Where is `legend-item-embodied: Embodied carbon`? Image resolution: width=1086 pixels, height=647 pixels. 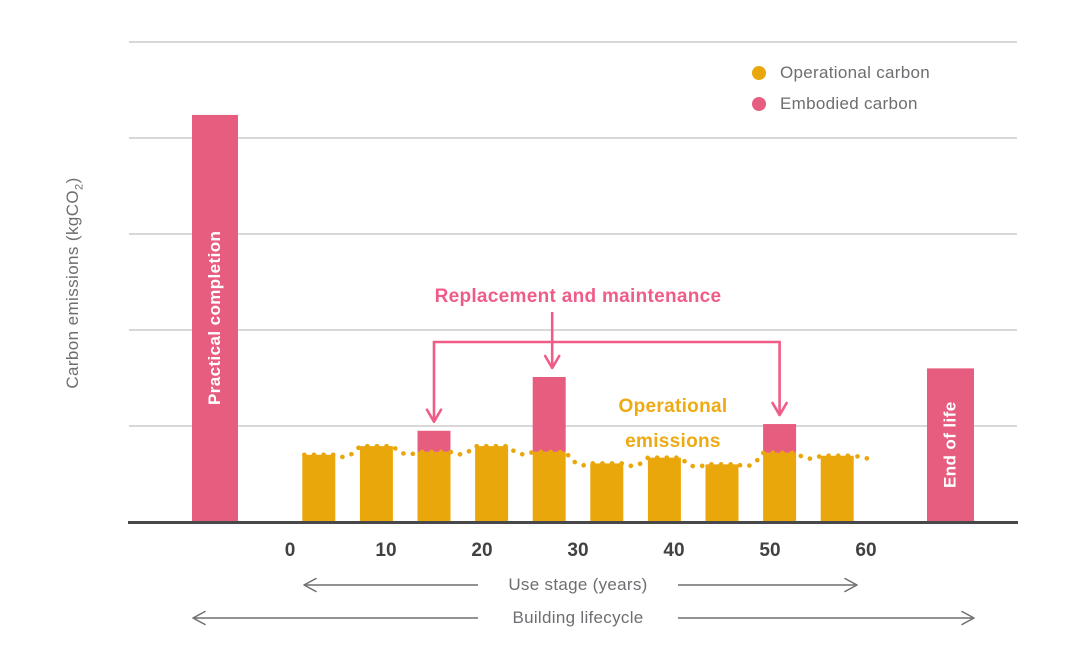
legend-item-embodied: Embodied carbon is located at coordinates (841, 104).